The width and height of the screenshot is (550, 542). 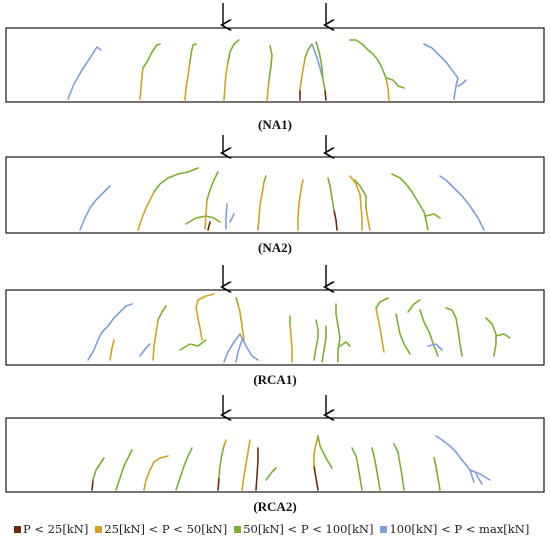 What do you see at coordinates (166, 529) in the screenshot?
I see `legend-text-2: 25[kN] < P < 50[kN]` at bounding box center [166, 529].